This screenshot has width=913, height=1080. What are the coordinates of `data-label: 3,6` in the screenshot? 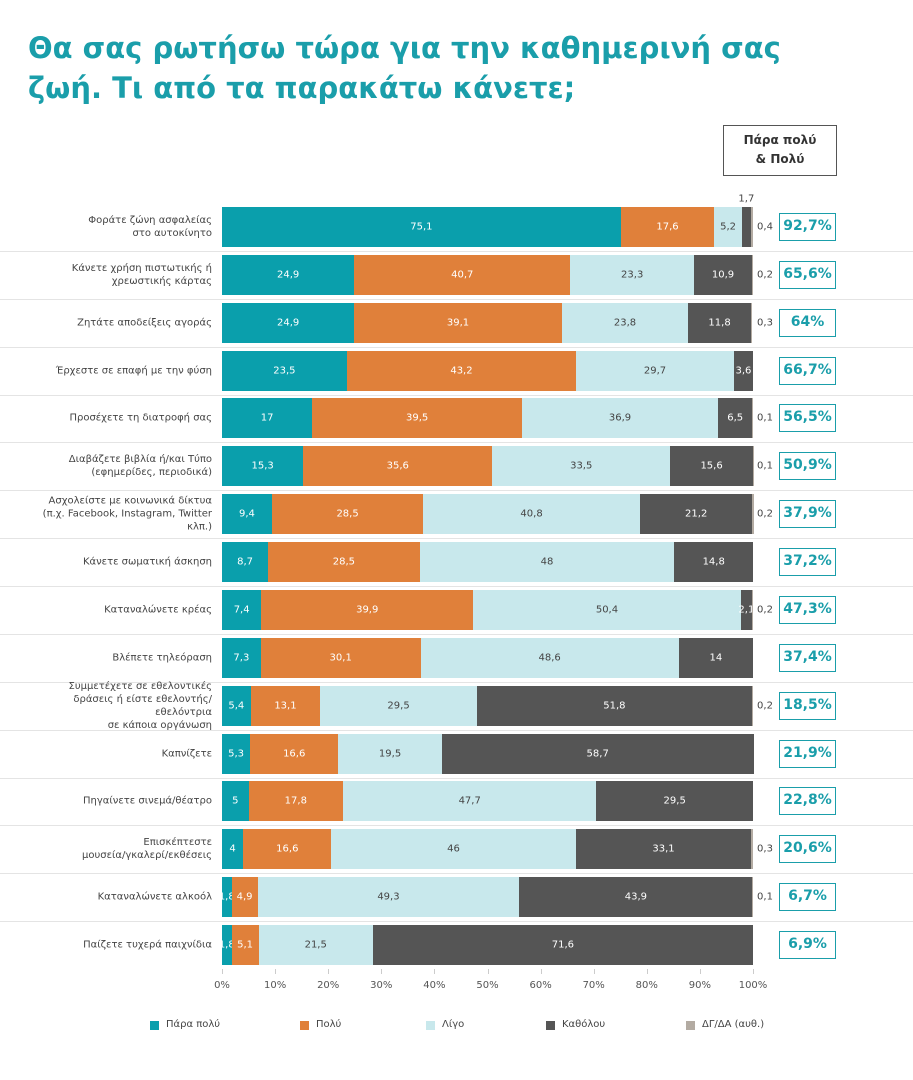 It's located at (743, 371).